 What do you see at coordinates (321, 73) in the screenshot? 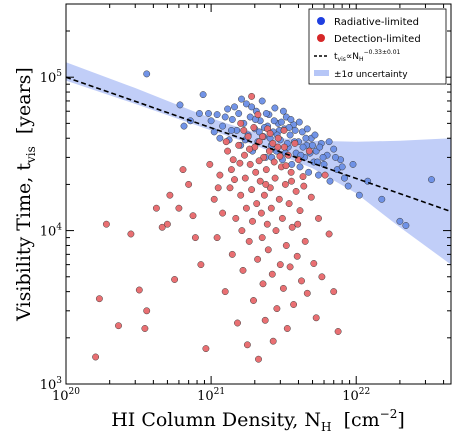
I see `legend-marker-band` at bounding box center [321, 73].